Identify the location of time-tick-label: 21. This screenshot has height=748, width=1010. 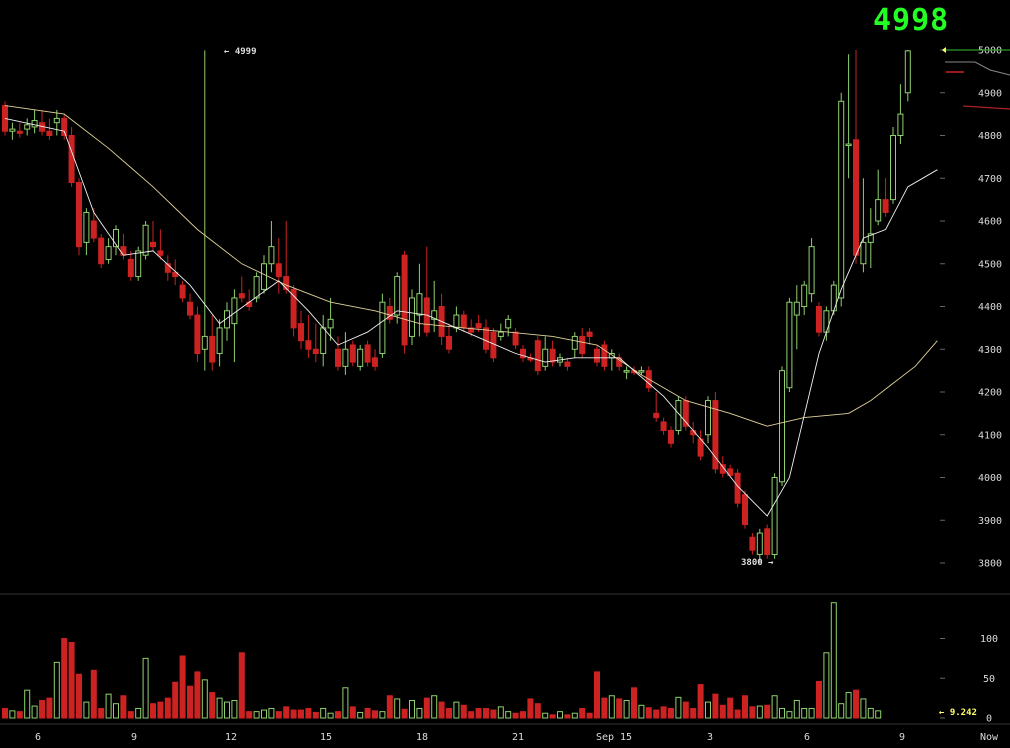
(518, 737).